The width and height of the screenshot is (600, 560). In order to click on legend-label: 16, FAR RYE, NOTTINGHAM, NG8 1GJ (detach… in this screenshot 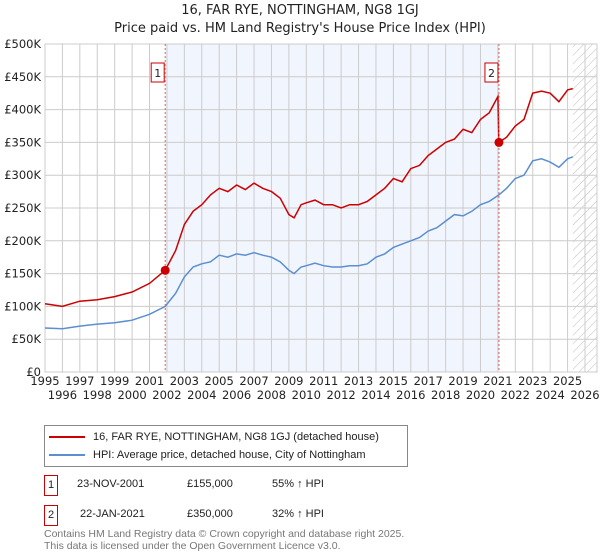, I will do `click(236, 437)`.